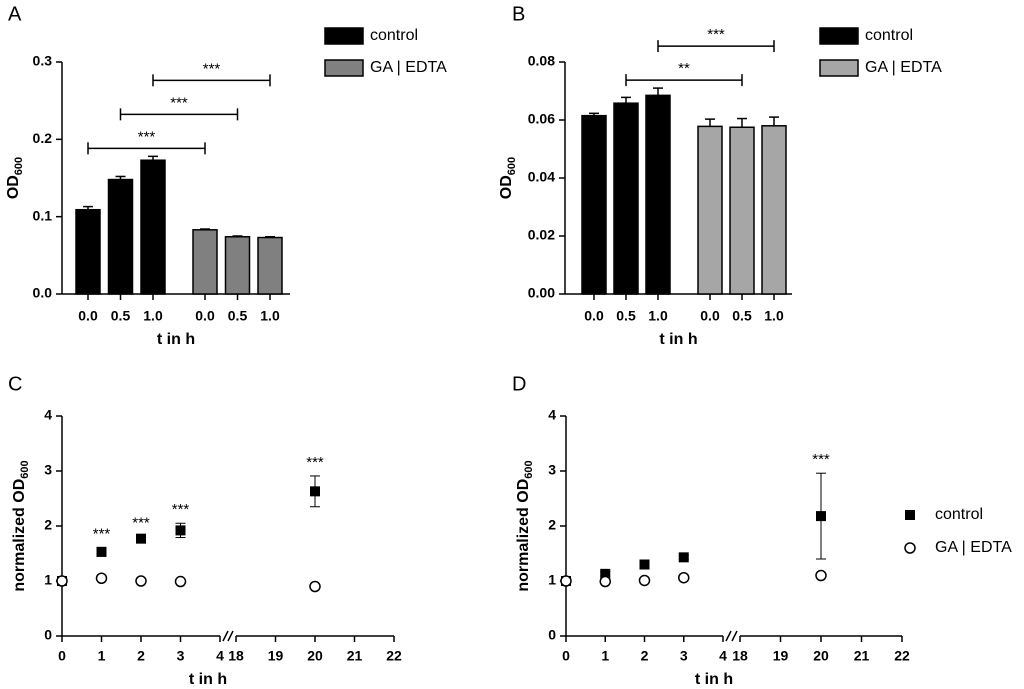  Describe the element at coordinates (236, 656) in the screenshot. I see `x-tick-label: 18` at that location.